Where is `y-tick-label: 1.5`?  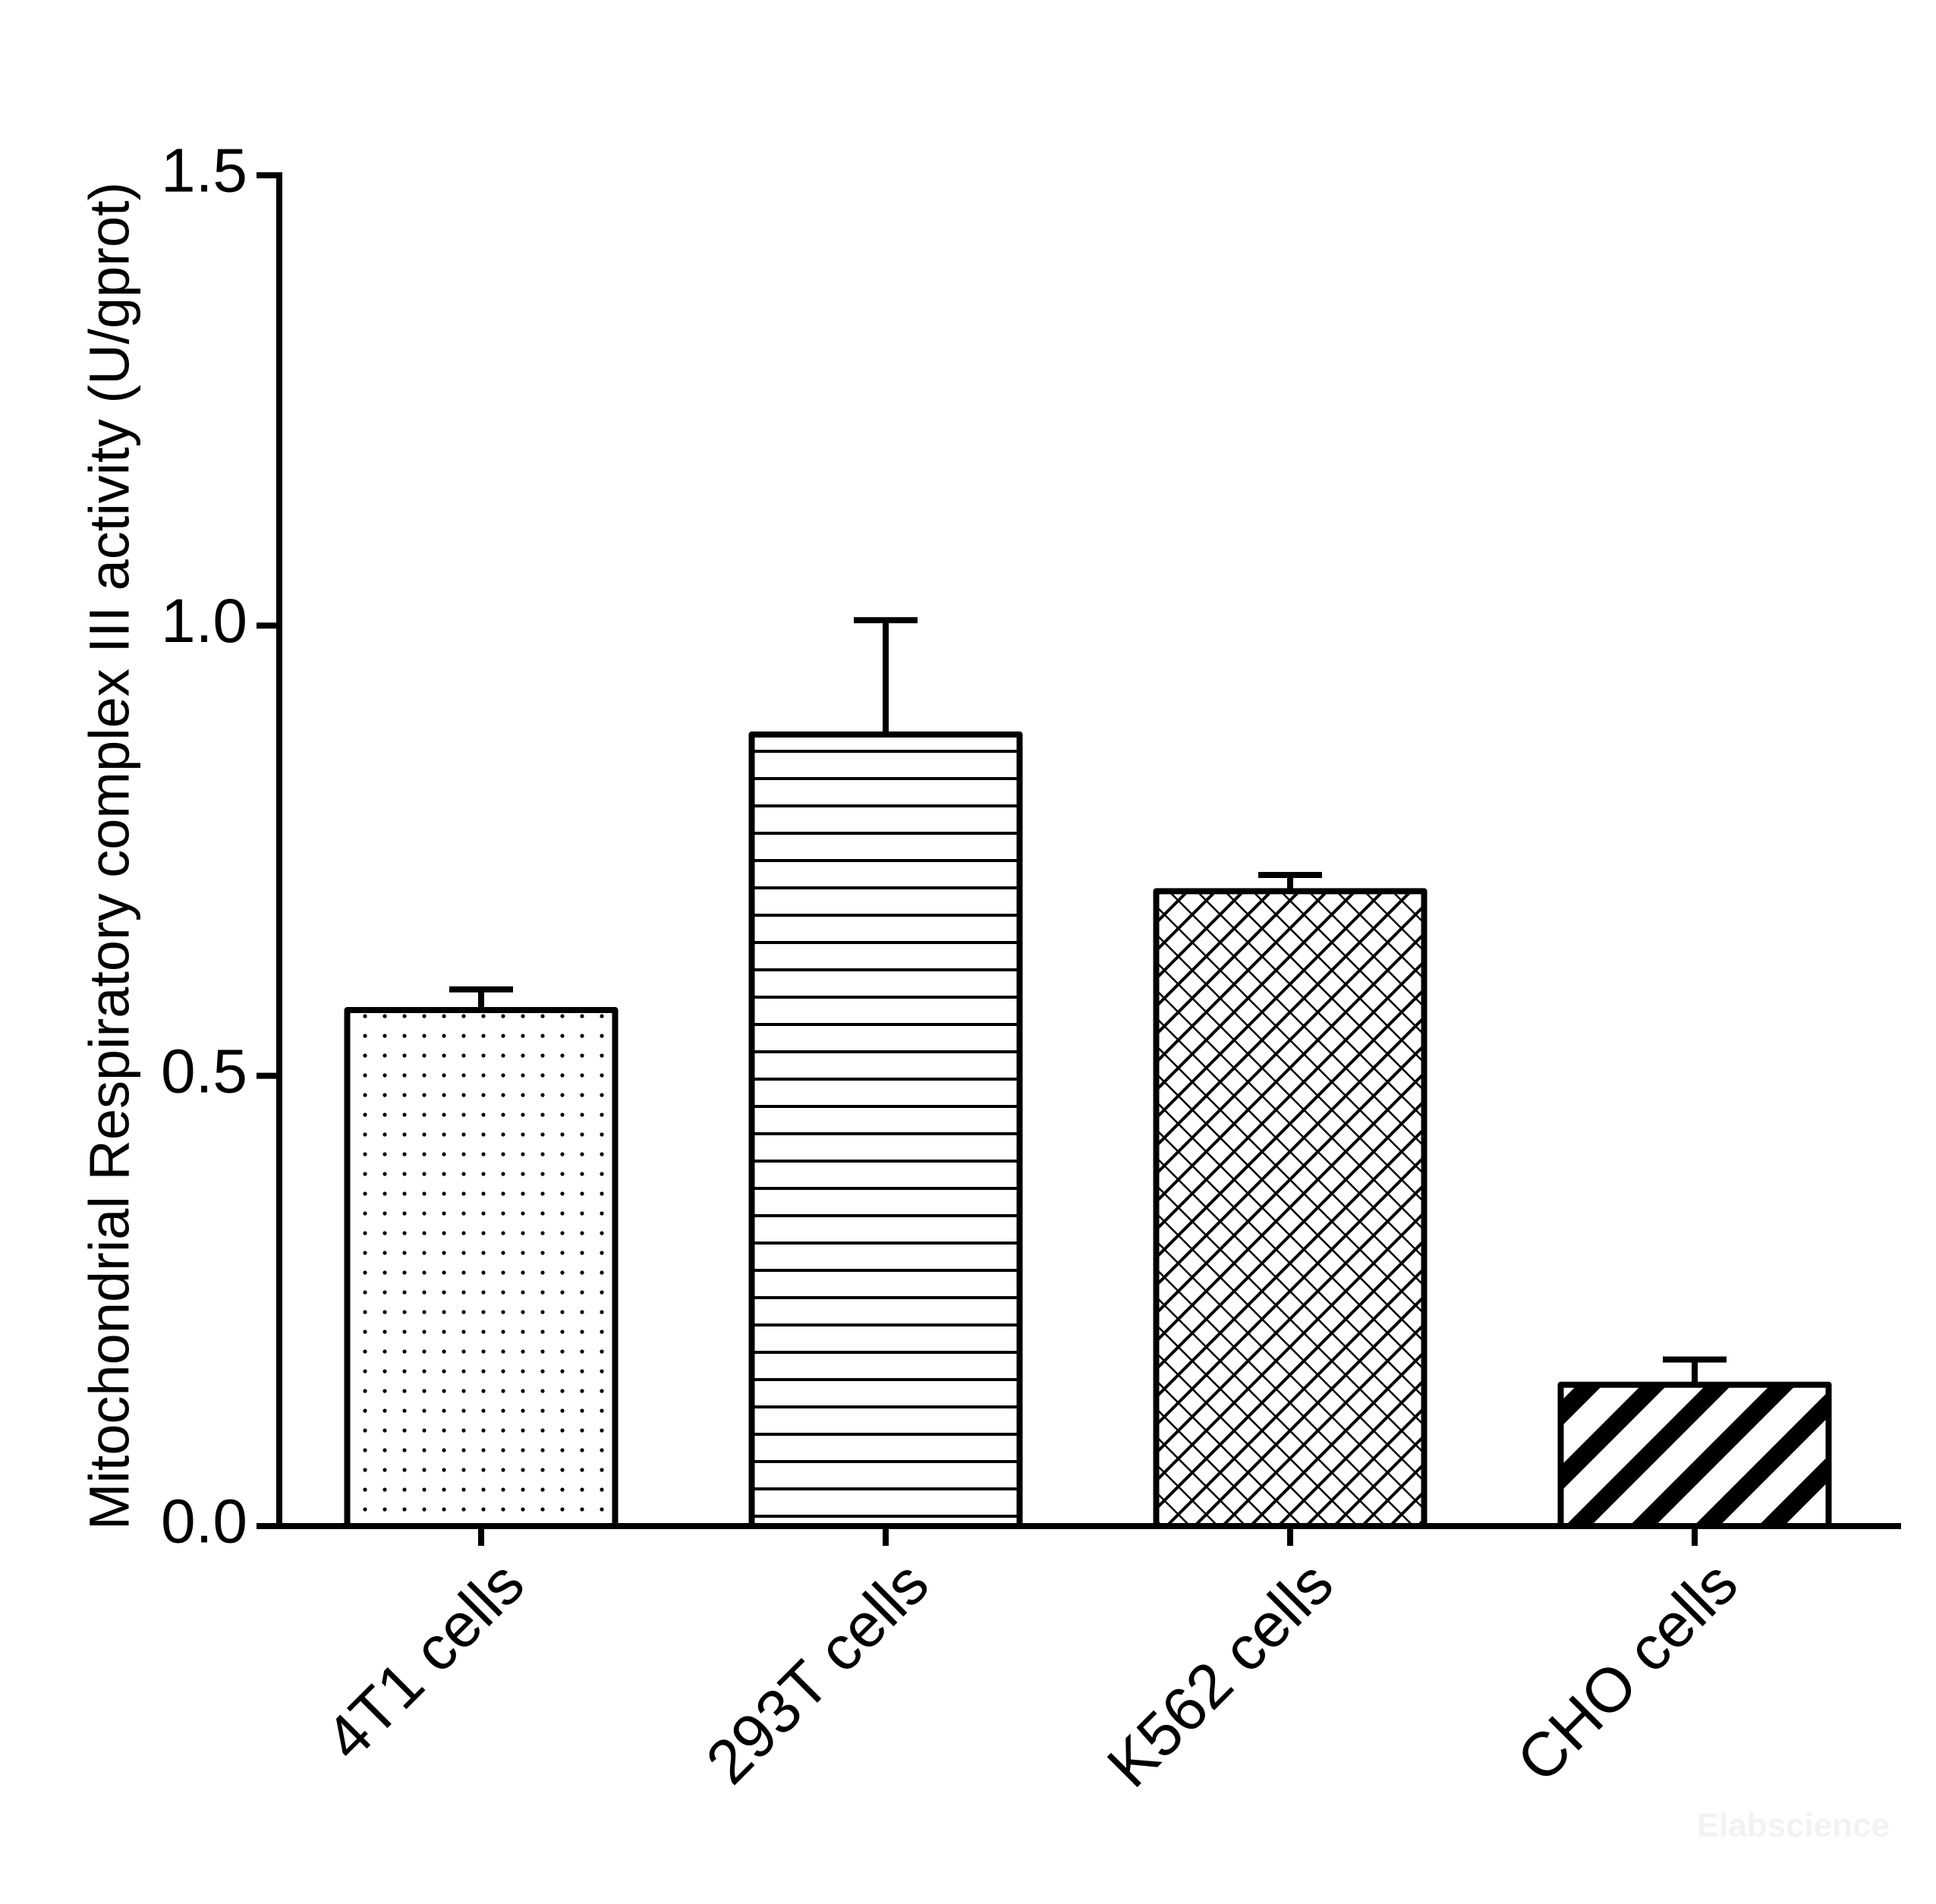 y-tick-label: 1.5 is located at coordinates (204, 171).